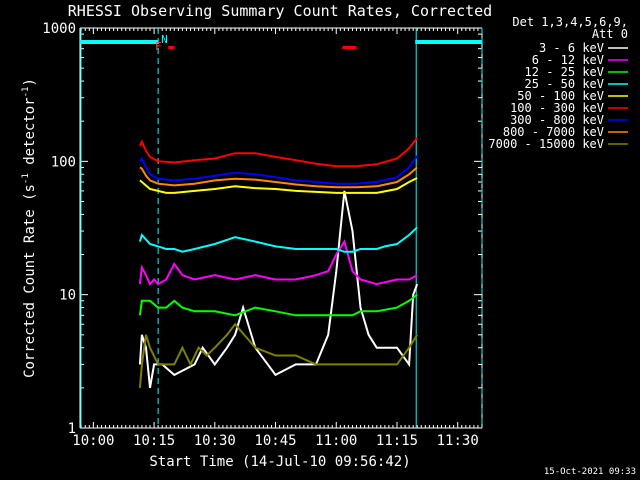  Describe the element at coordinates (59, 229) in the screenshot. I see `y-tick-labels: 1 10 100 1000` at that location.